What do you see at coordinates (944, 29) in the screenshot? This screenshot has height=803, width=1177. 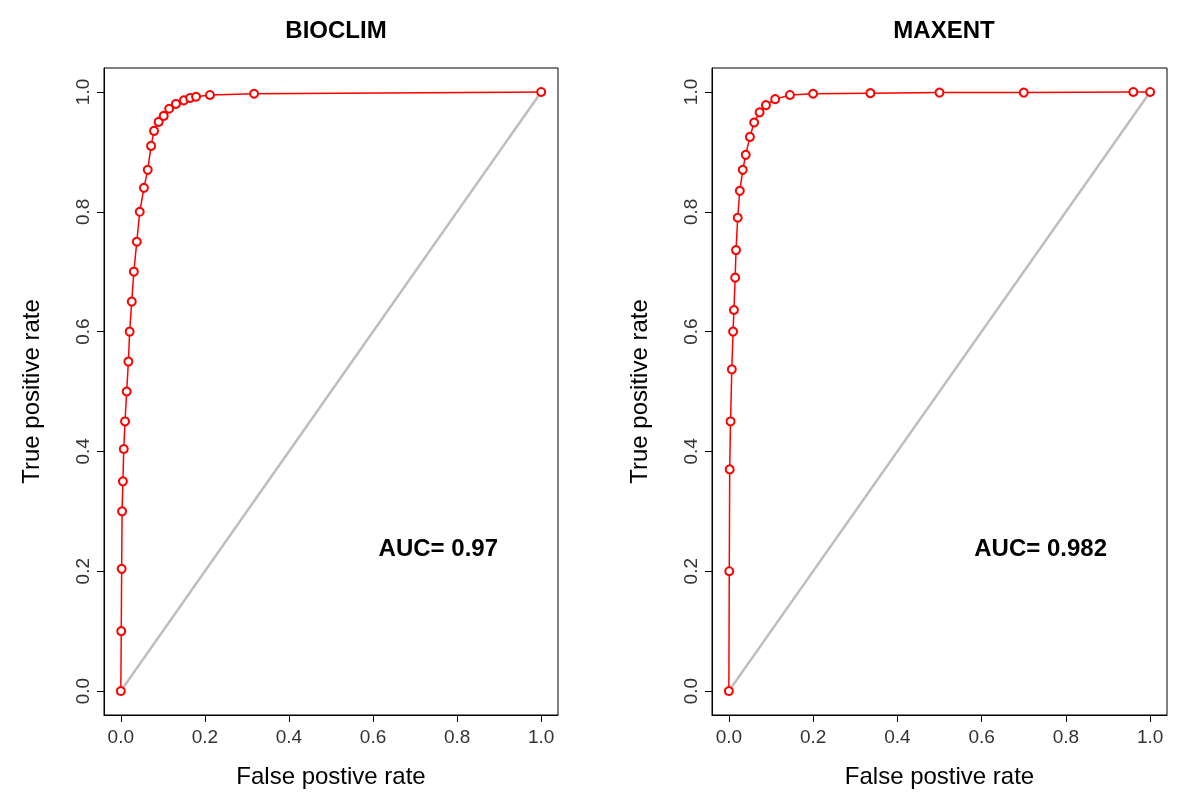 I see `chart-title: MAXENT` at bounding box center [944, 29].